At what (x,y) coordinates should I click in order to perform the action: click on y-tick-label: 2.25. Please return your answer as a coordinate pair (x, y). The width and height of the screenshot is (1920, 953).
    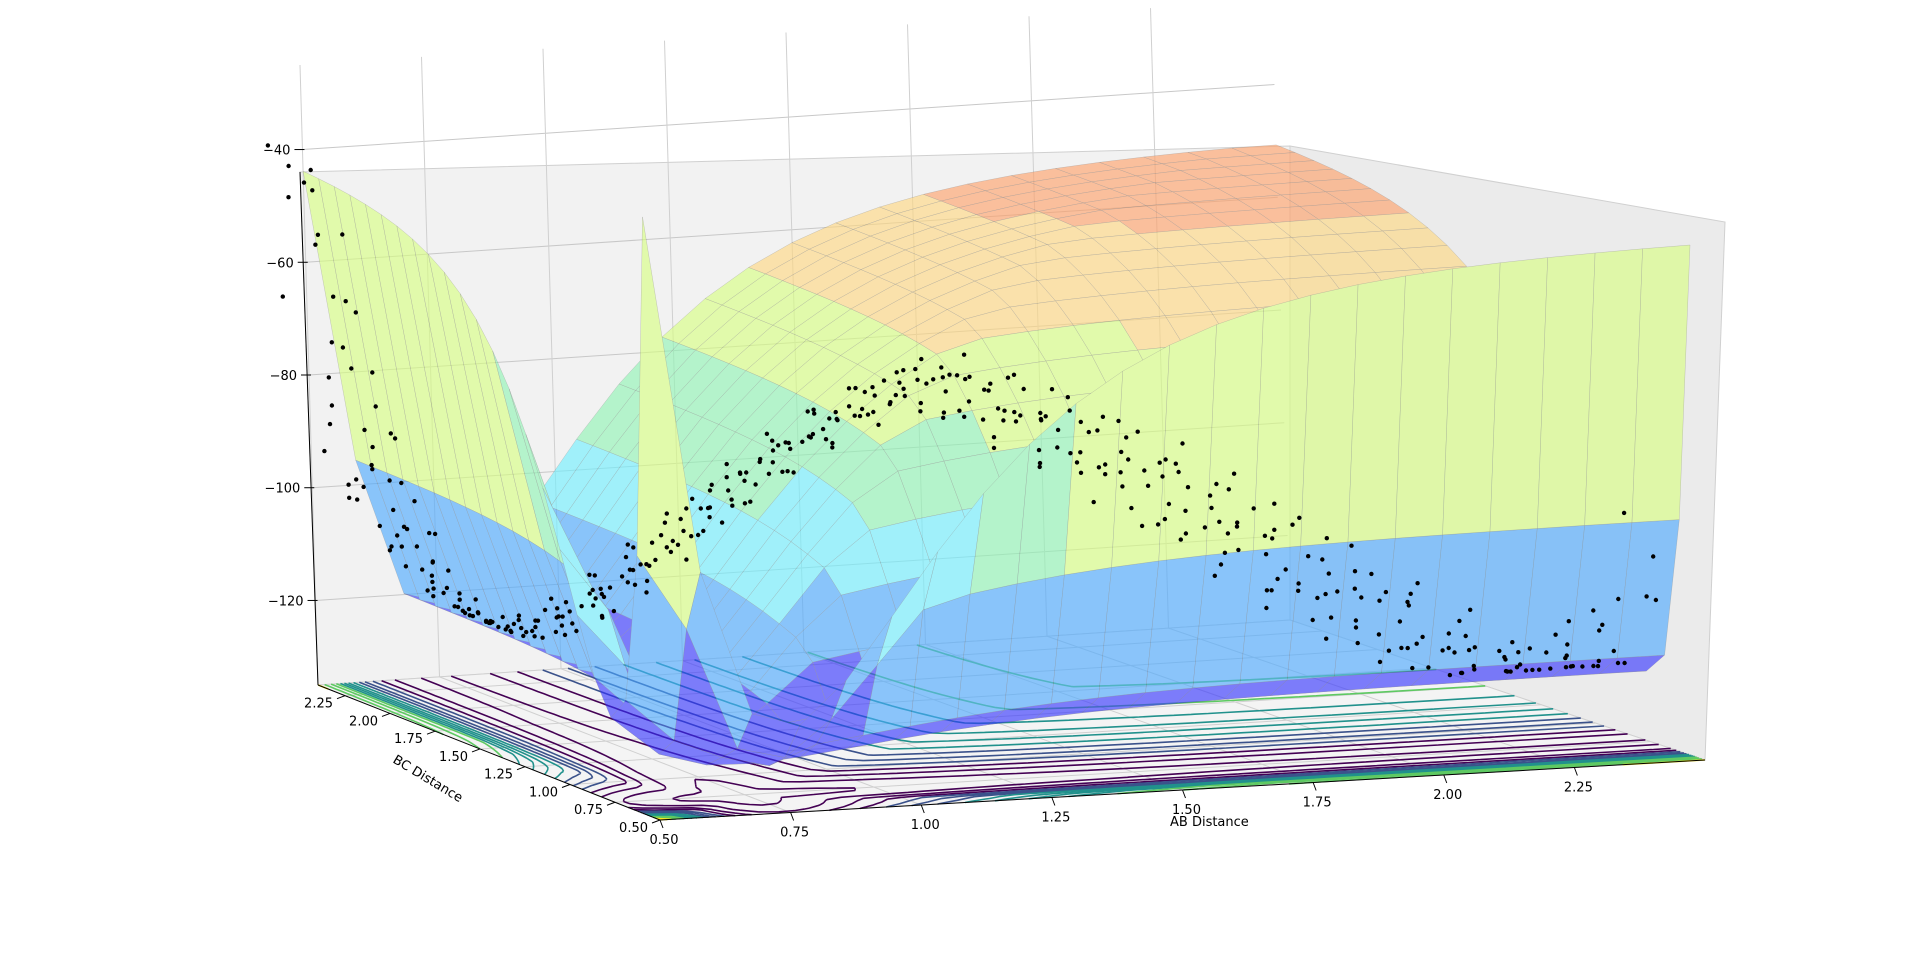
    Looking at the image, I should click on (318, 704).